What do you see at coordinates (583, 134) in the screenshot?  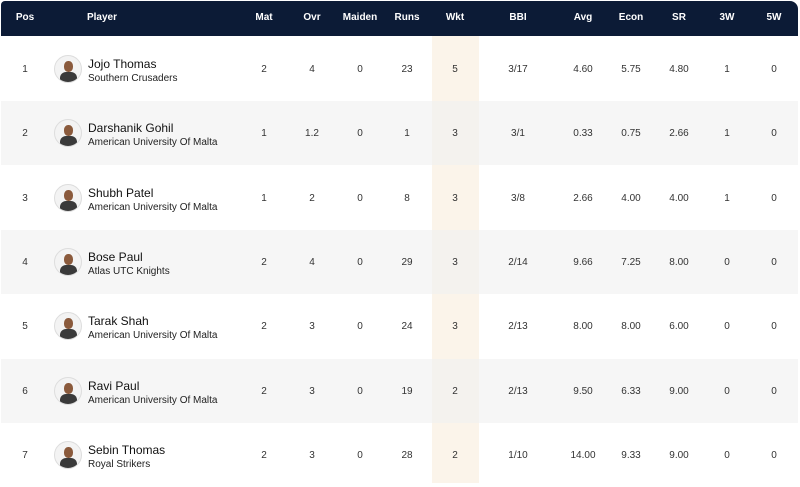 I see `cell-avg: 0.33` at bounding box center [583, 134].